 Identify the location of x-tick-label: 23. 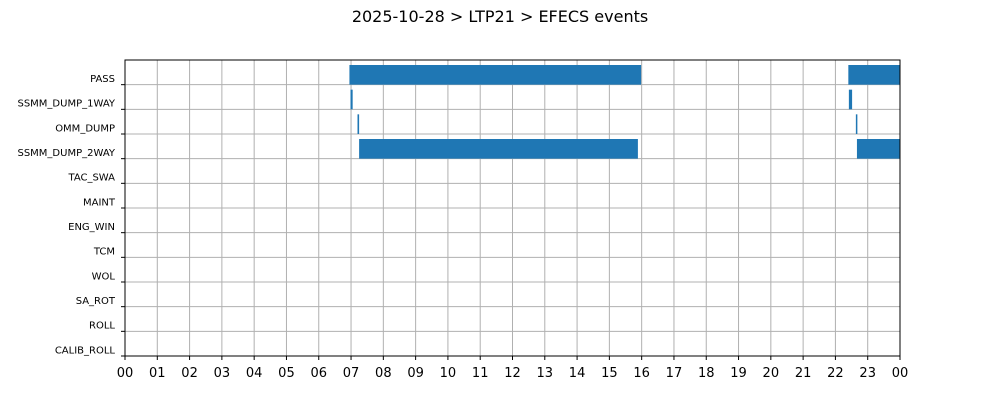
(867, 373).